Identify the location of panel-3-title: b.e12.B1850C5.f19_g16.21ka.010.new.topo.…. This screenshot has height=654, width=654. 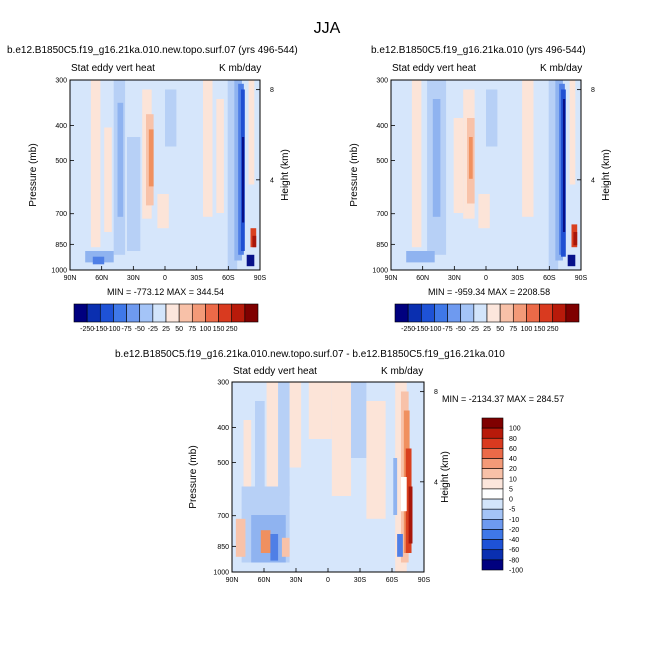
(310, 354).